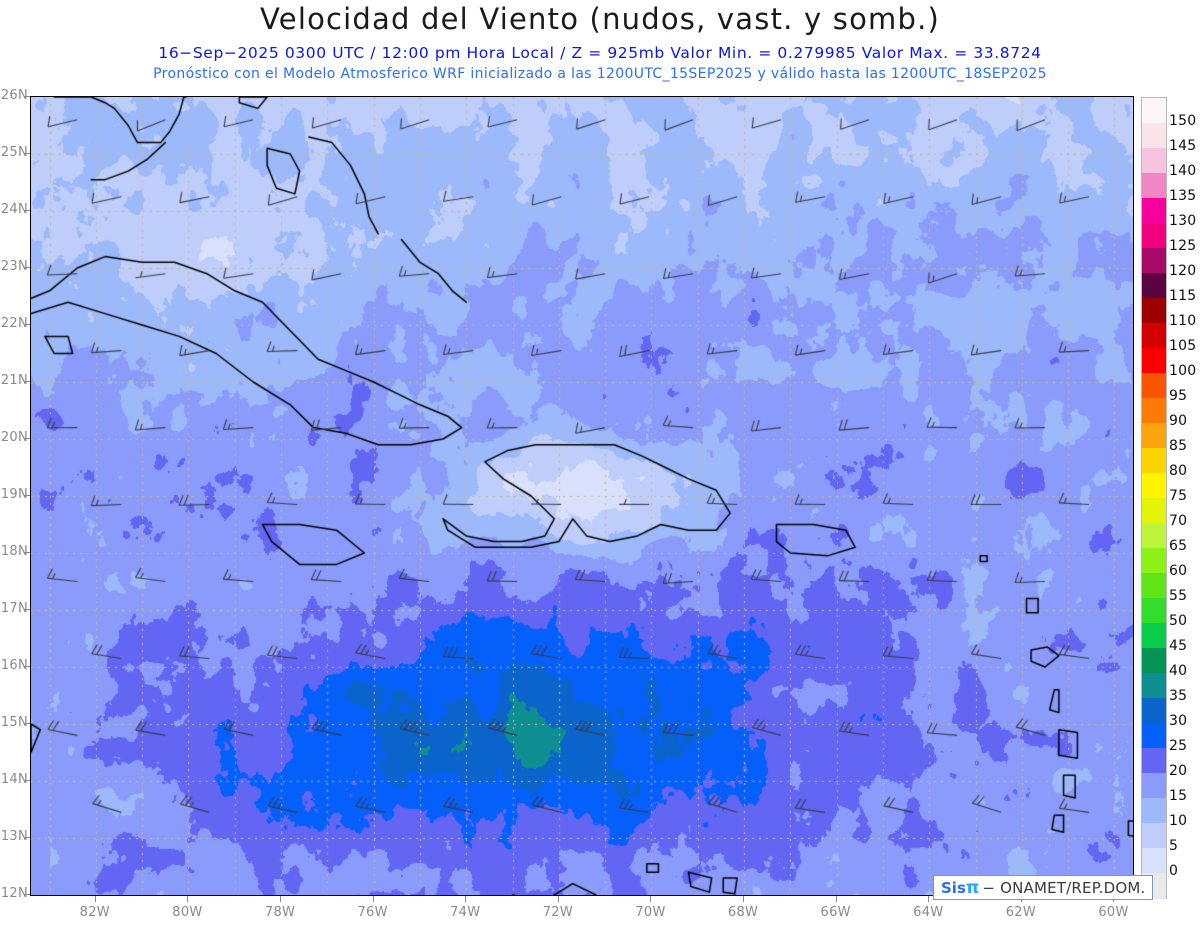  What do you see at coordinates (94, 912) in the screenshot?
I see `lon-tick-label: 82W` at bounding box center [94, 912].